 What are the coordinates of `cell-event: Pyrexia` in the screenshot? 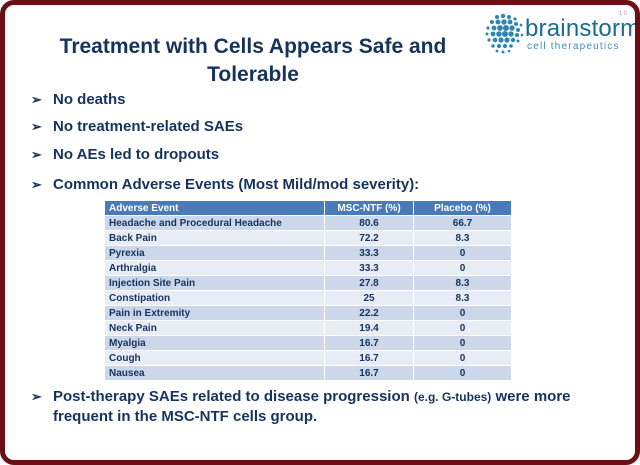 It's located at (214, 253).